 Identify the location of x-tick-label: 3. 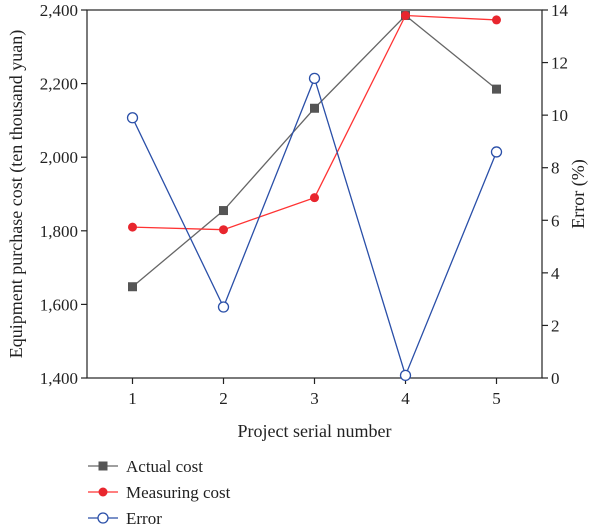
(314, 398).